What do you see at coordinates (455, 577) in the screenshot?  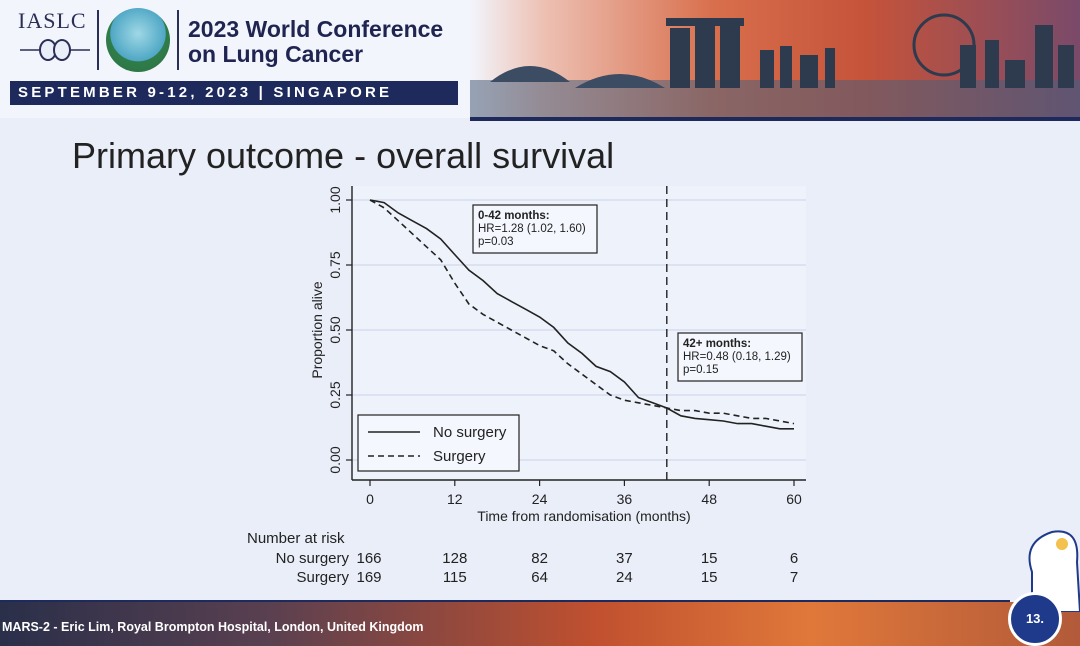 I see `risk-cell: 115` at bounding box center [455, 577].